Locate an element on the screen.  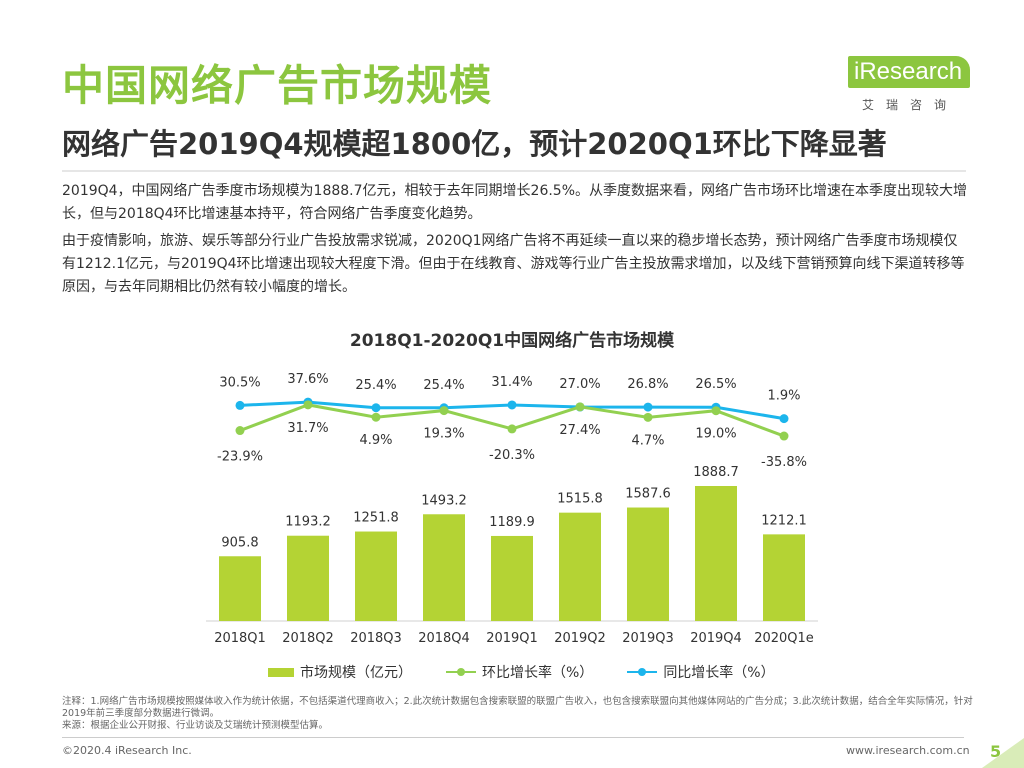
qoq-label: 19.3% is located at coordinates (443, 434).